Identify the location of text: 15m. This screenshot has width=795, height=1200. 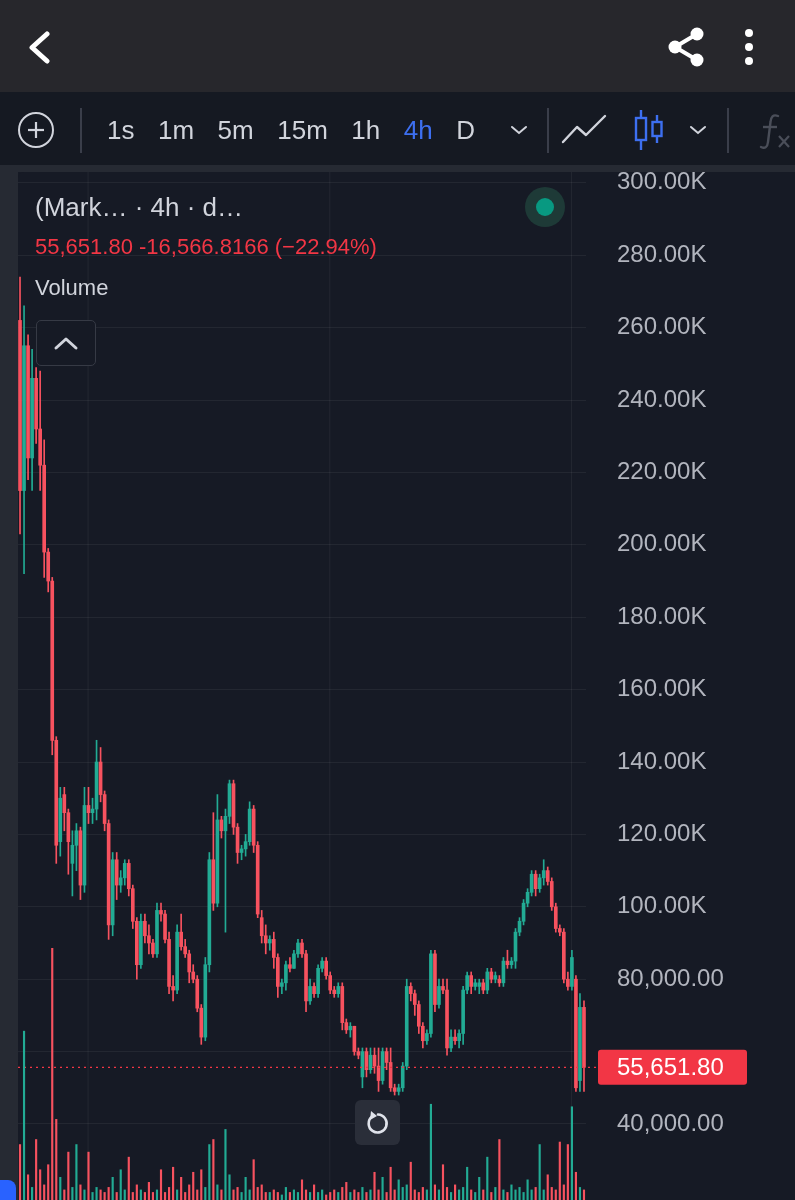
(302, 130).